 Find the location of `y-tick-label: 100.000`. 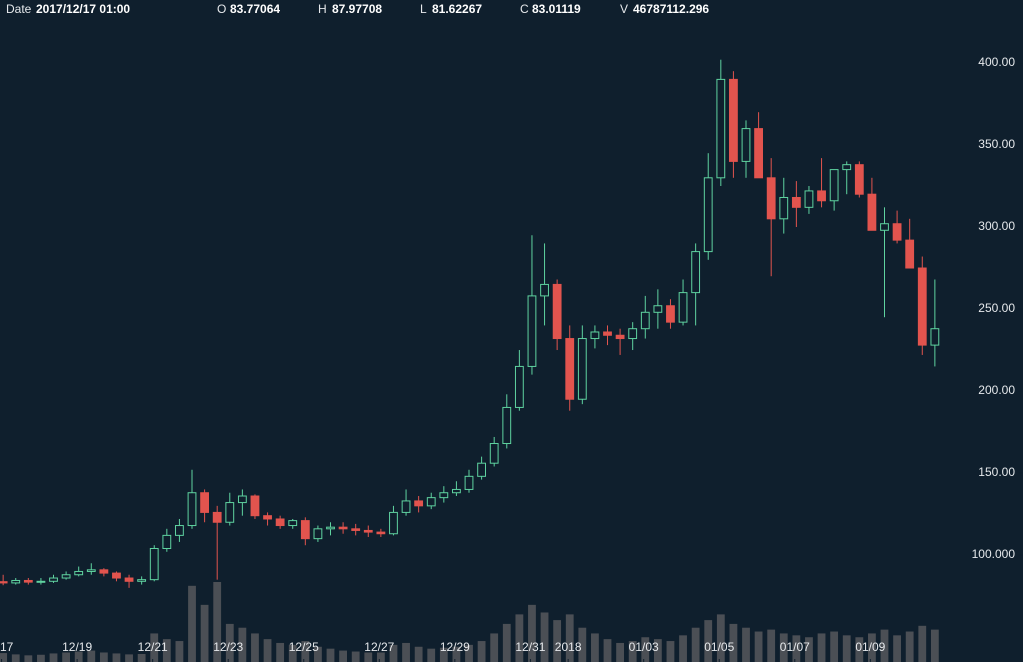

y-tick-label: 100.000 is located at coordinates (994, 554).